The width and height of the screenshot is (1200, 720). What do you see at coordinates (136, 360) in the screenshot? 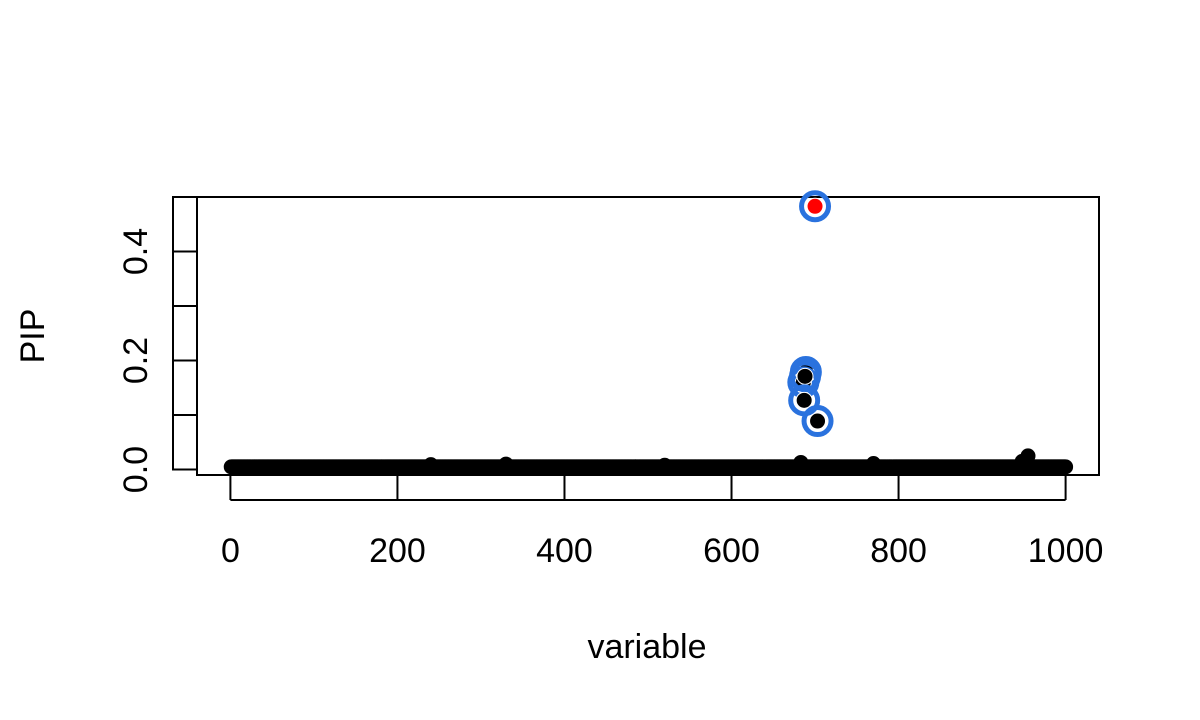
I see `y-tick-label: 0.2` at bounding box center [136, 360].